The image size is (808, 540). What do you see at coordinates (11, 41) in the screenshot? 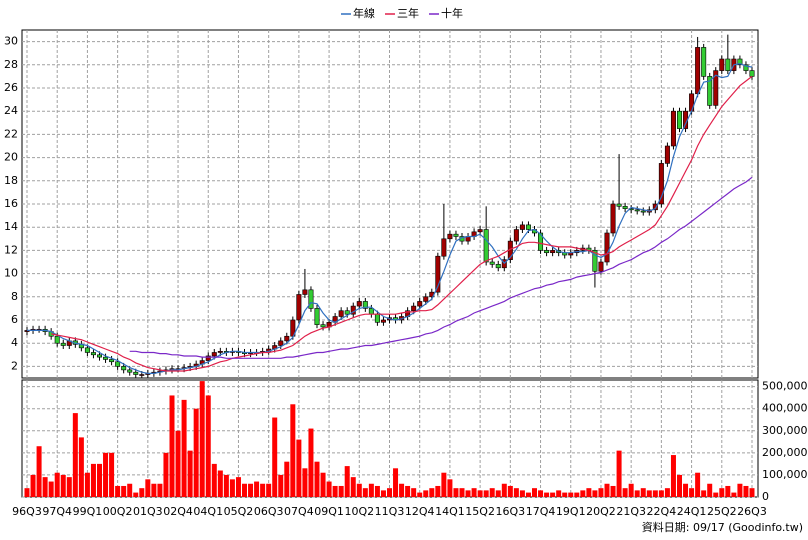
I see `y-tick-label: 30` at bounding box center [11, 41].